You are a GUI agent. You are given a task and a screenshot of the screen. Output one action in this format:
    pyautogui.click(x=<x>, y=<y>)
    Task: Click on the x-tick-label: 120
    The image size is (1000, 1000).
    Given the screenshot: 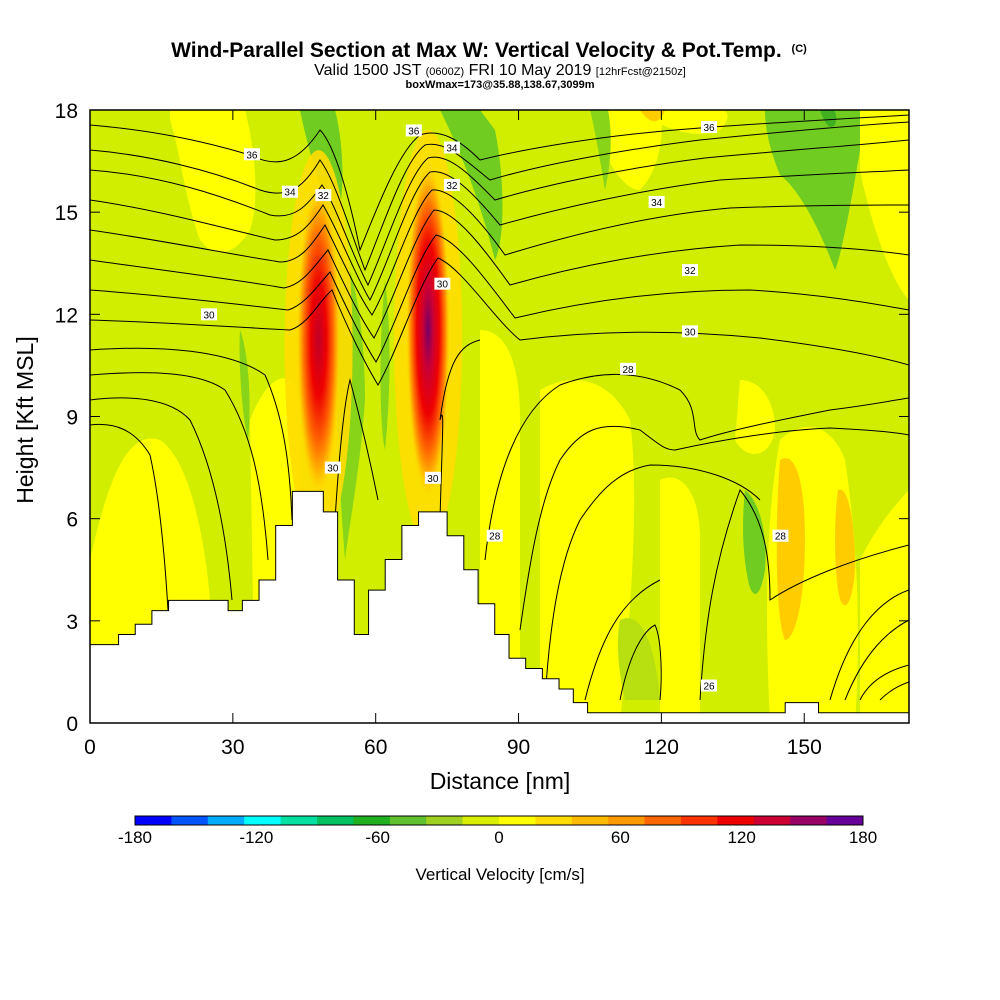 What is the action you would take?
    pyautogui.click(x=661, y=747)
    